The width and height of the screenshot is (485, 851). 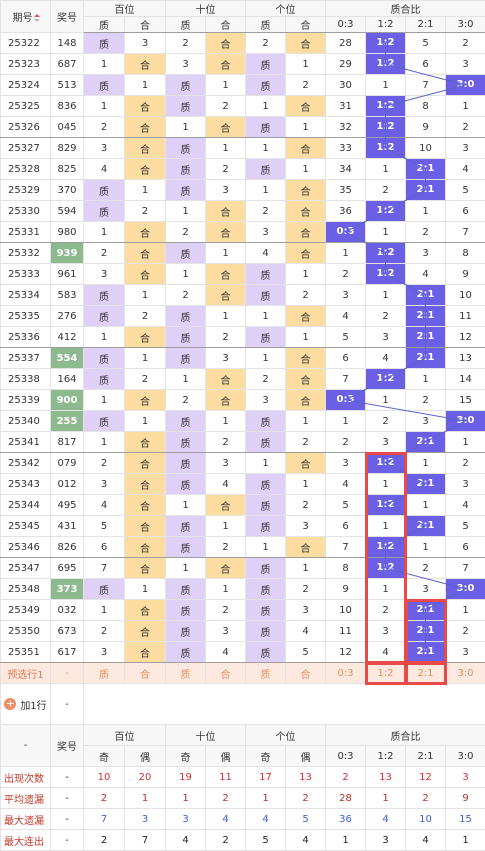 What do you see at coordinates (465, 819) in the screenshot?
I see `stats-value: 15` at bounding box center [465, 819].